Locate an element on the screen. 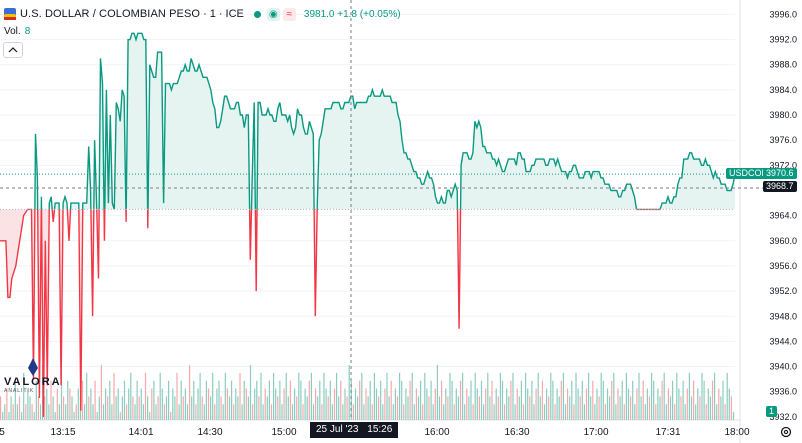 Image resolution: width=802 pixels, height=443 pixels. y-tick-label: 3952.0 is located at coordinates (783, 291).